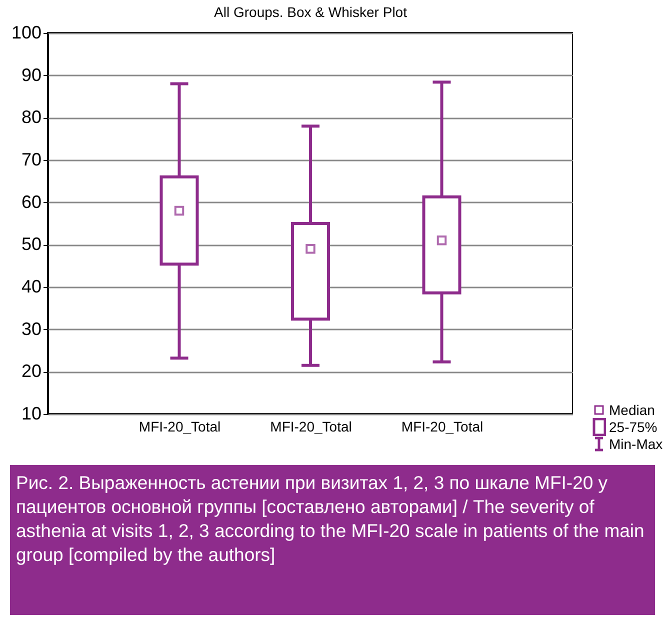  I want to click on y-tick-label: 80, so click(31, 117).